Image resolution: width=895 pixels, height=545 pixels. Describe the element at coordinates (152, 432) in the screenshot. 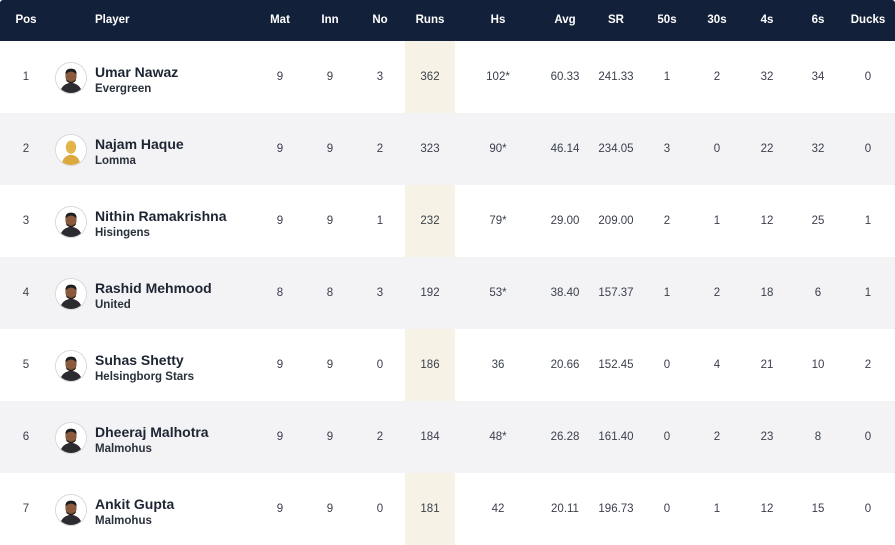

I see `player-name: Dheeraj Malhotra` at that location.